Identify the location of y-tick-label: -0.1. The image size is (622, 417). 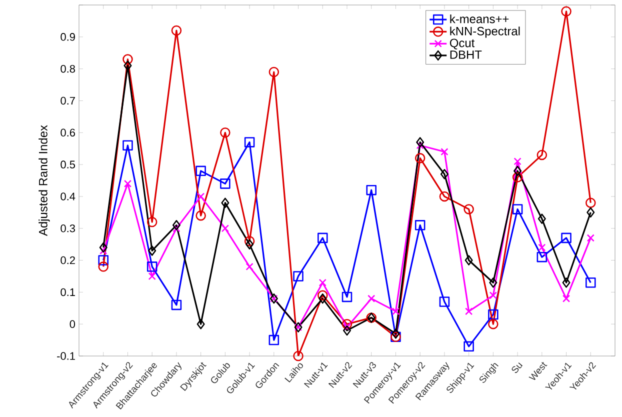
(66, 356).